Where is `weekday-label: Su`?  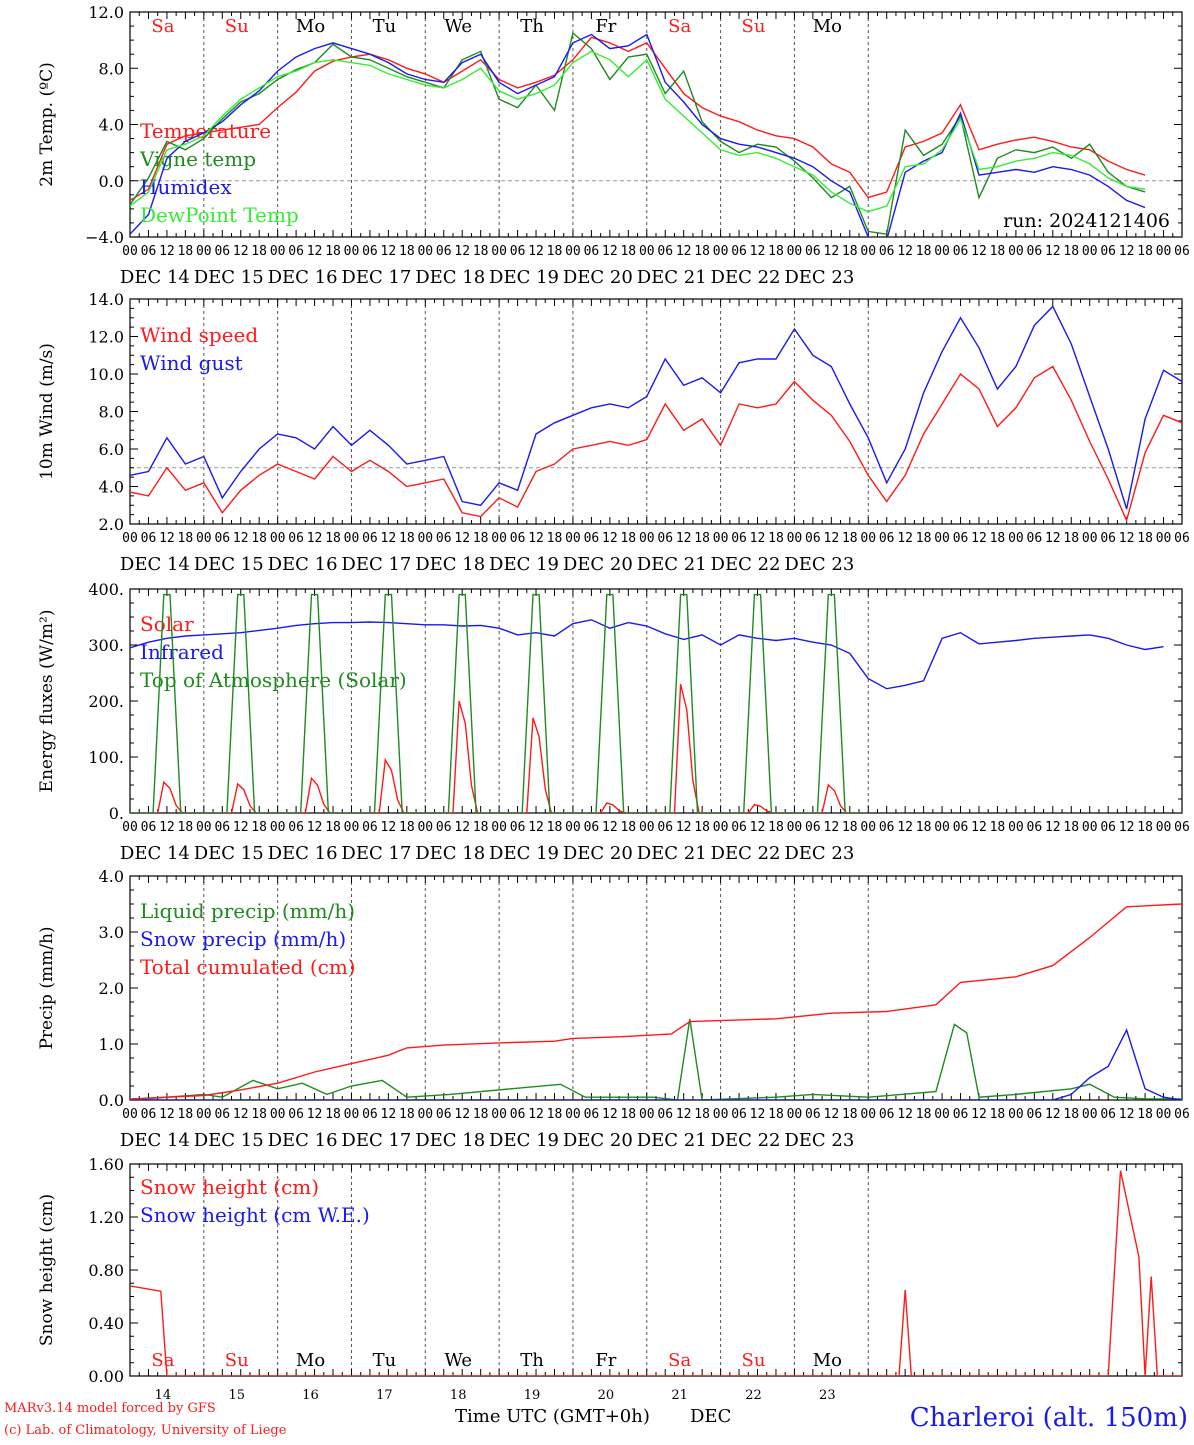
weekday-label: Su is located at coordinates (754, 1360).